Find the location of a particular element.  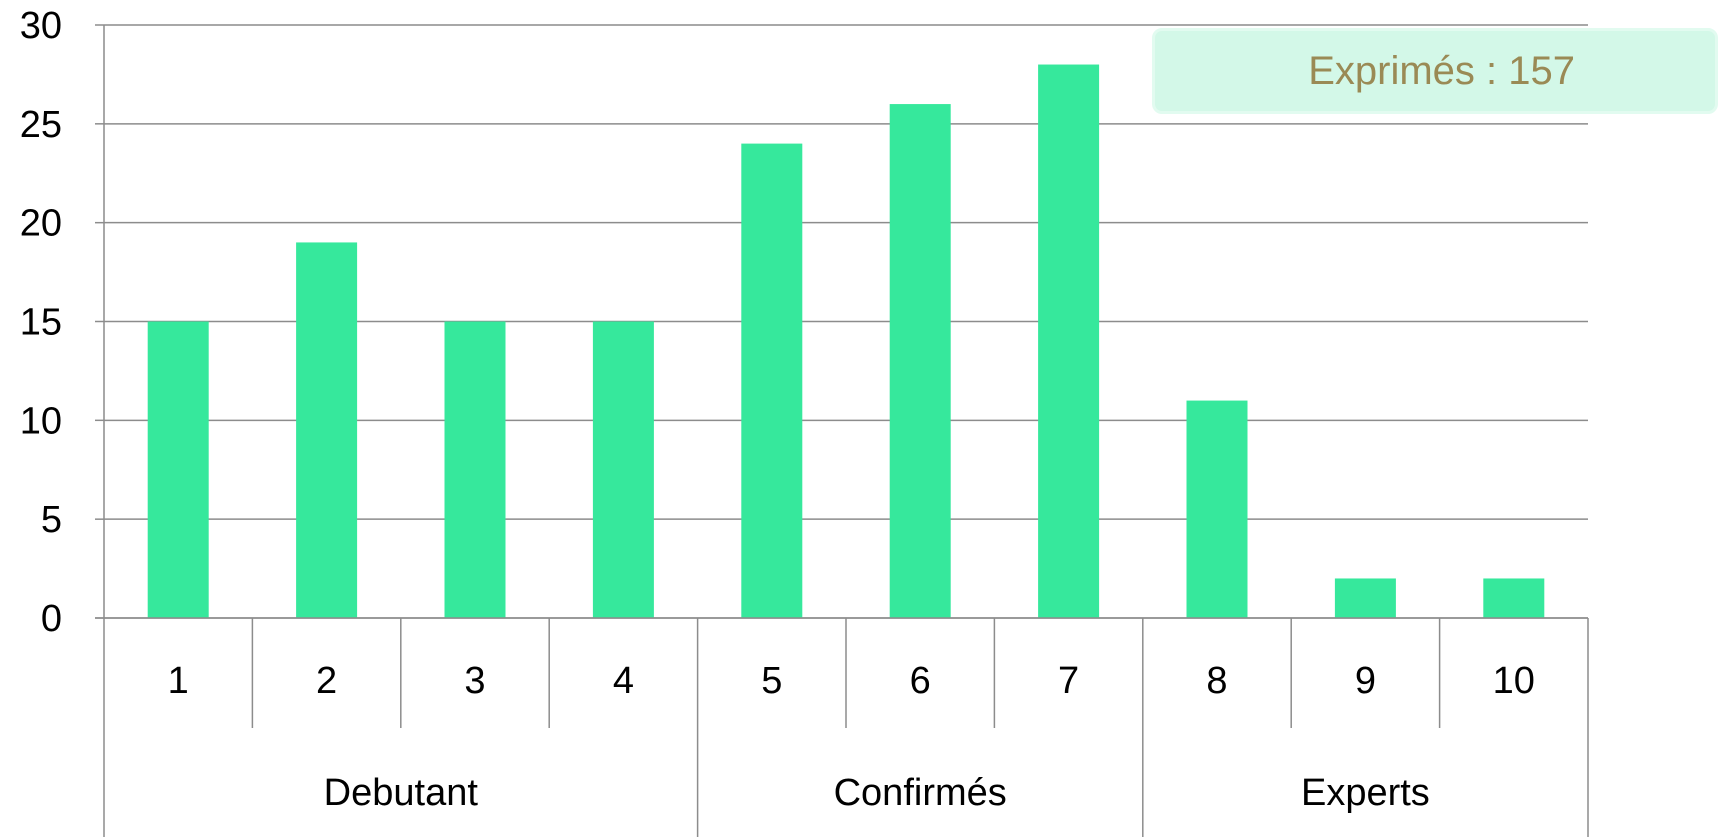

x-group-label-0: Debutant is located at coordinates (401, 793).